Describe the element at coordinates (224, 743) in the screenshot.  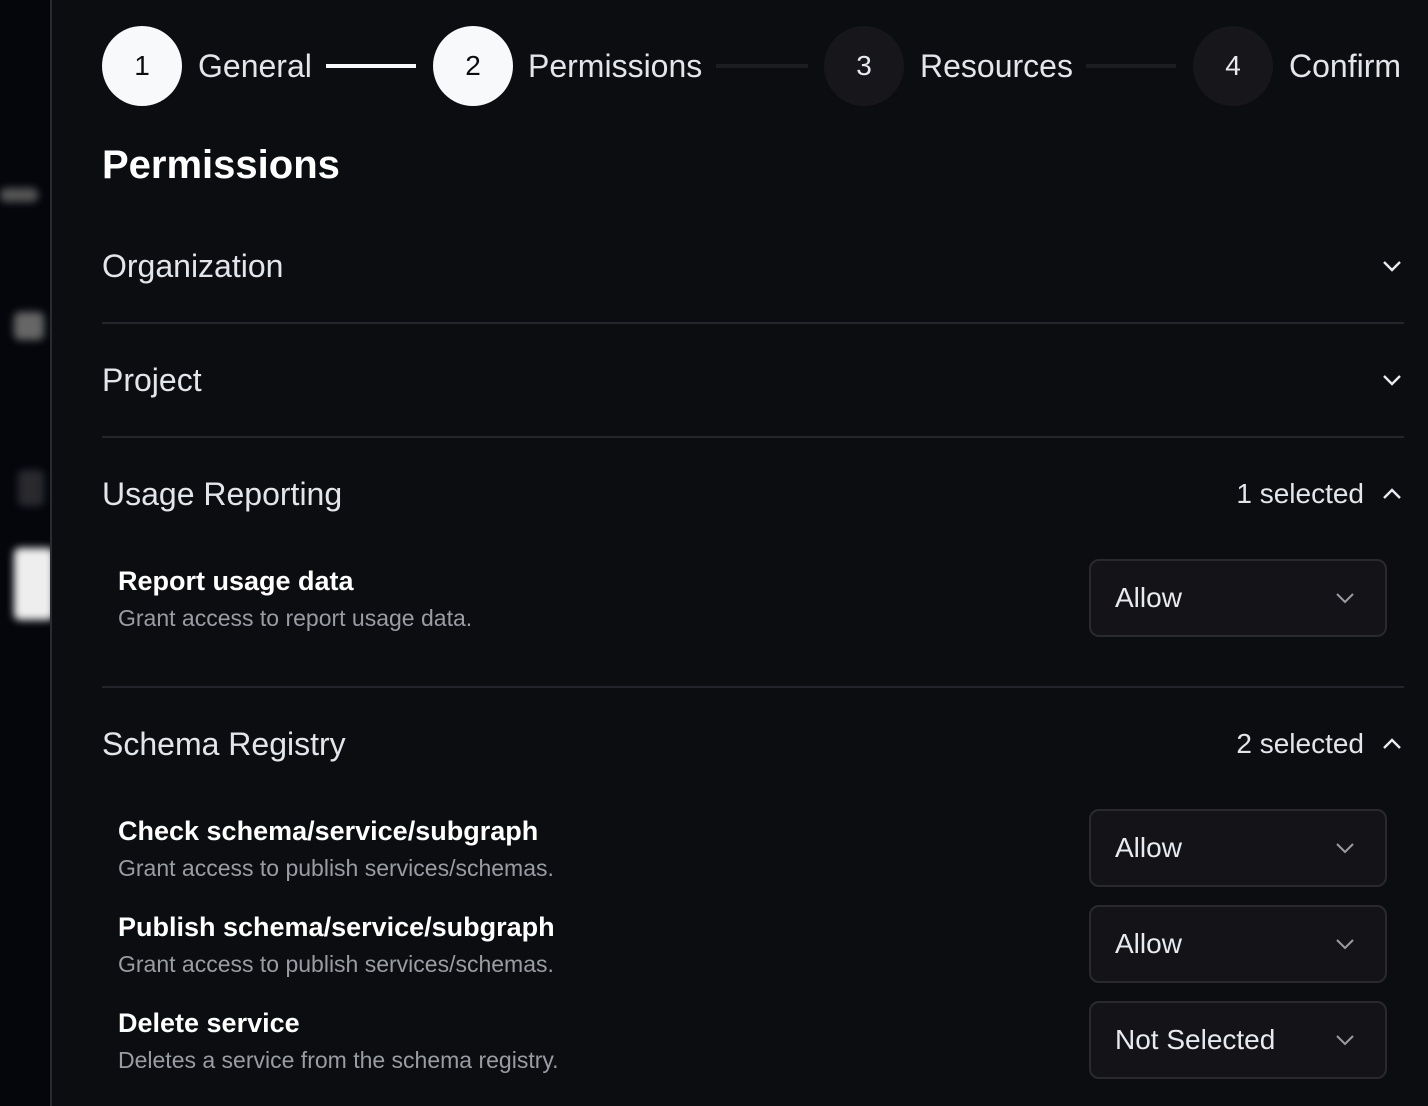
I see `section-title: Schema Registry` at that location.